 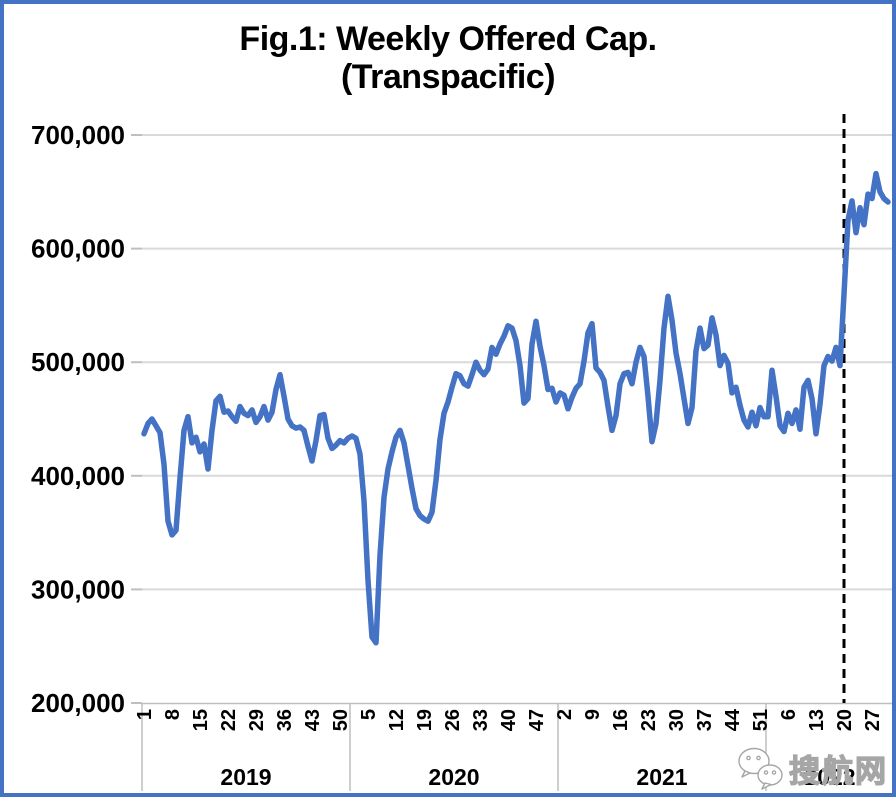 I want to click on x-axis-week-label: 36, so click(x=285, y=720).